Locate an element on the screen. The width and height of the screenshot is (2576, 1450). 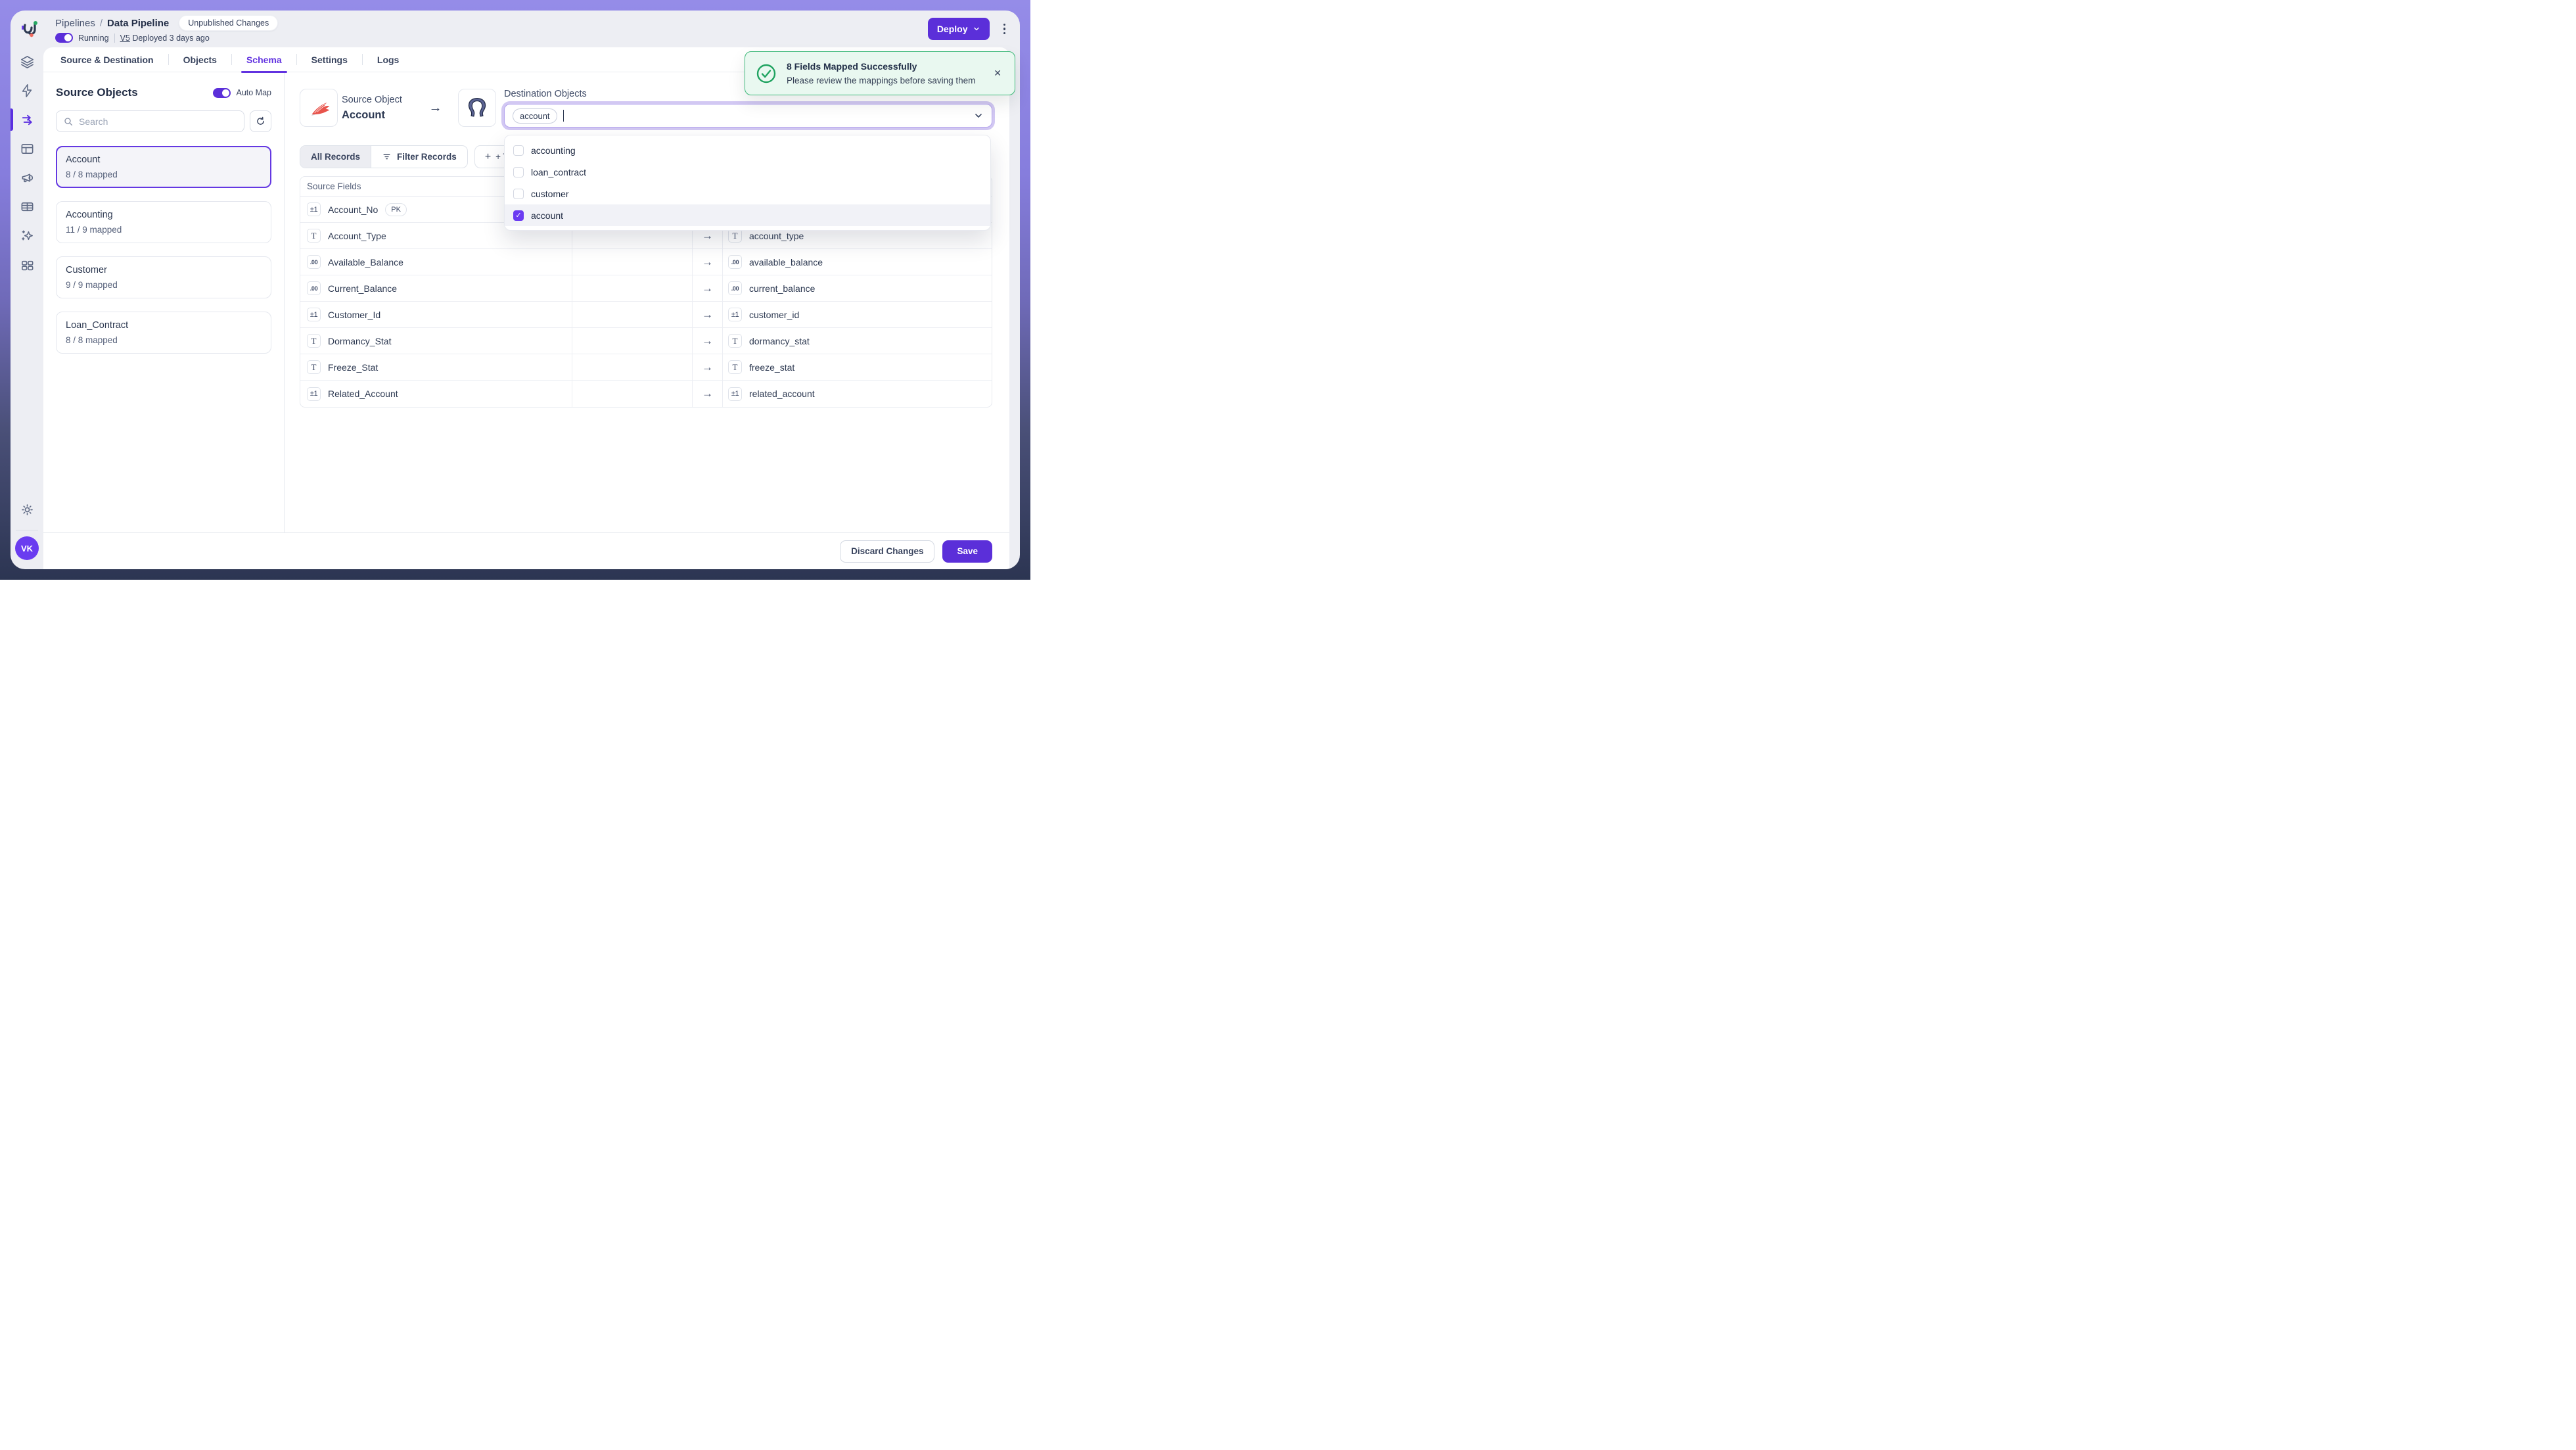
table-row: T Account_Type → T account_type is located at coordinates (646, 236).